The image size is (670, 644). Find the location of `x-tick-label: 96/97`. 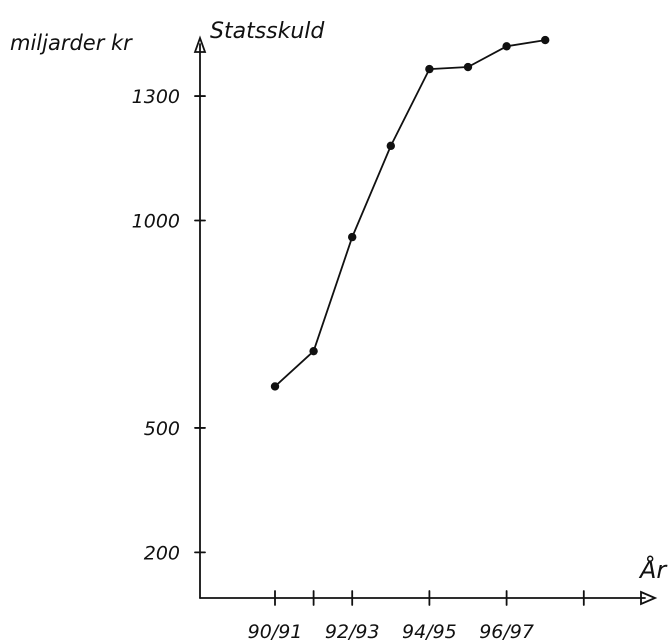

x-tick-label: 96/97 is located at coordinates (506, 632).